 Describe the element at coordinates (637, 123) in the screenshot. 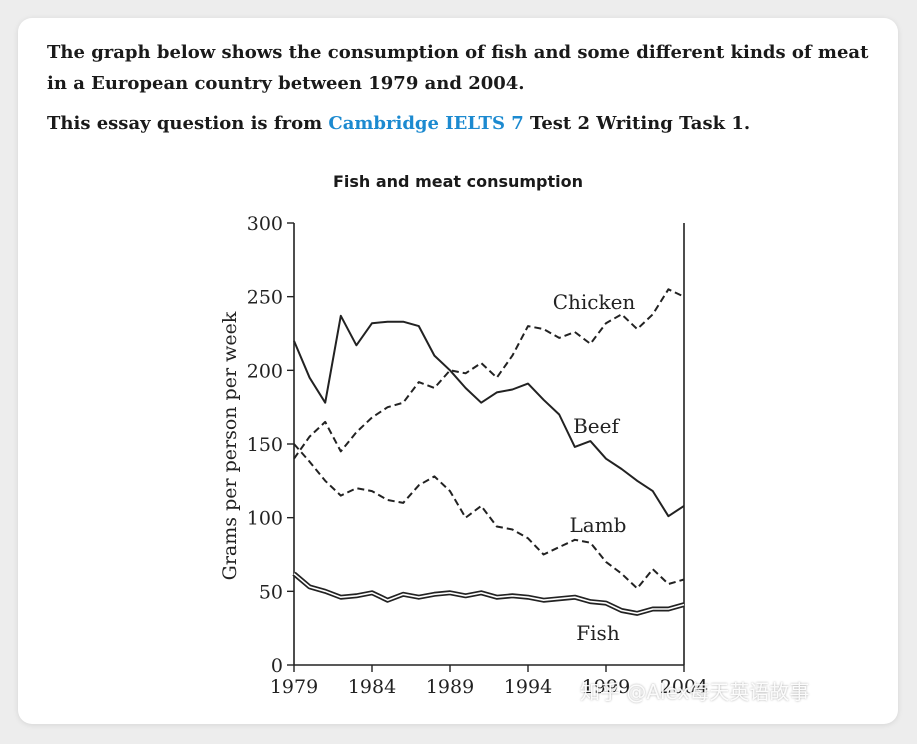

I see `source-text-after: Test 2 Writing Task 1.` at that location.